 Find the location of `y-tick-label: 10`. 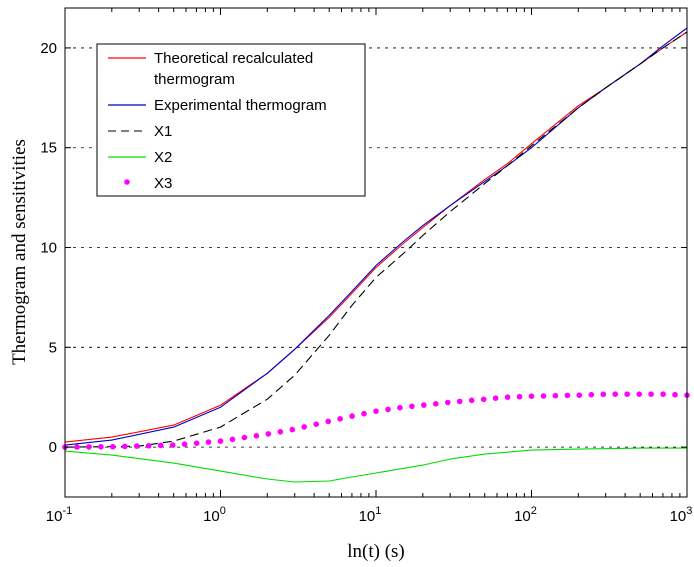

y-tick-label: 10 is located at coordinates (48, 248).